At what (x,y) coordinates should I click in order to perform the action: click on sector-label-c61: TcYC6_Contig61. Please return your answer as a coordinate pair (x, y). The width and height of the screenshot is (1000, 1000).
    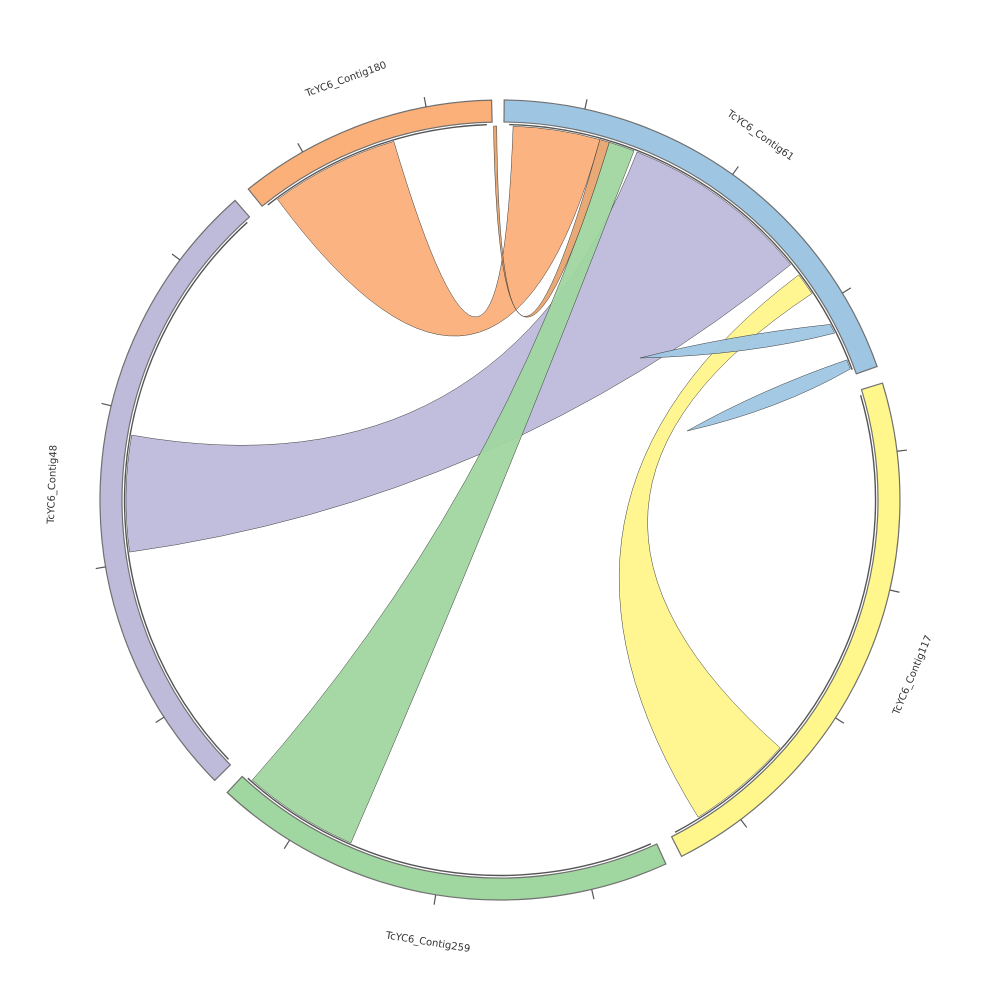
    Looking at the image, I should click on (760, 135).